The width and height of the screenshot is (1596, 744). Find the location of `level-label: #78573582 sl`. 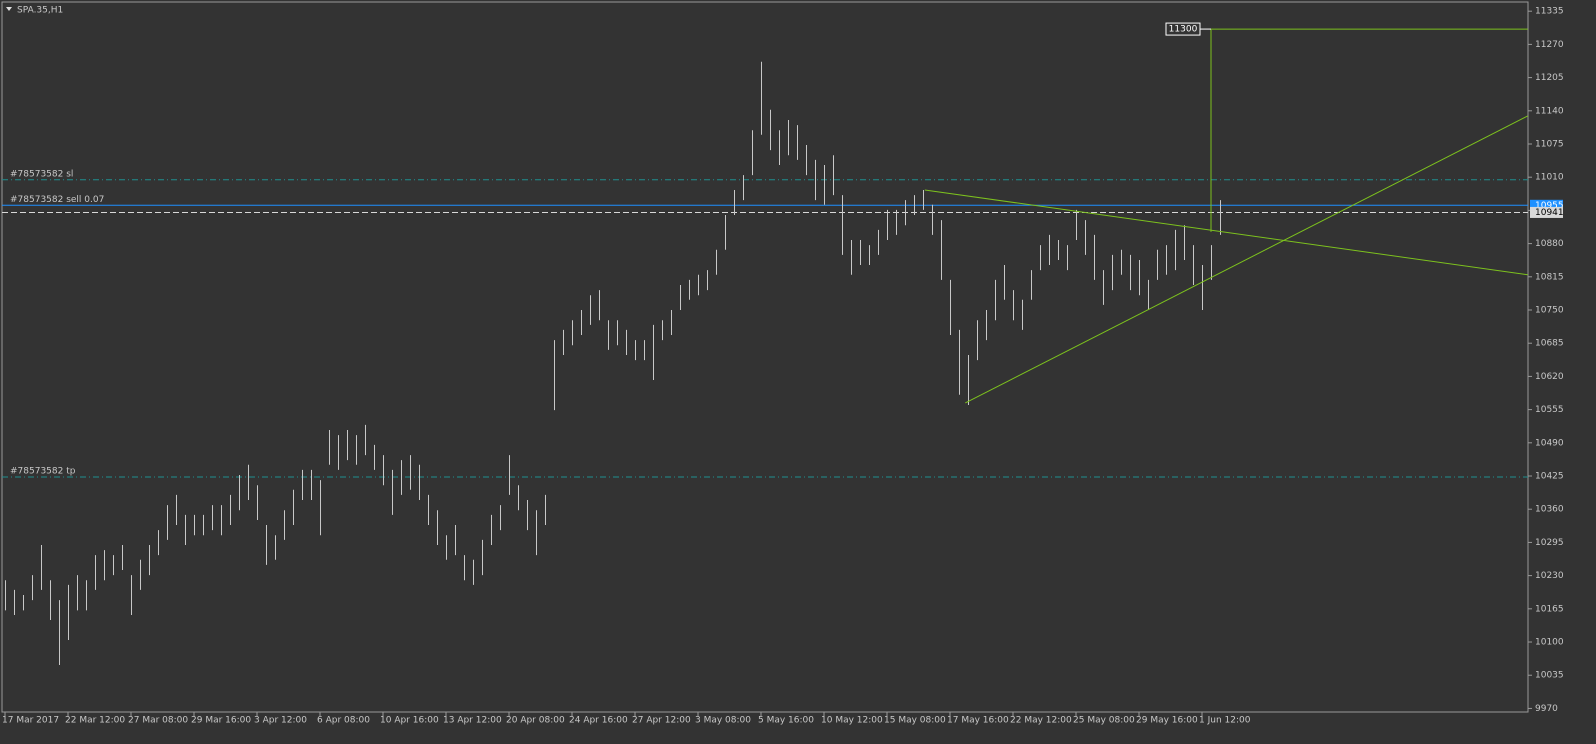

level-label: #78573582 sl is located at coordinates (41, 174).